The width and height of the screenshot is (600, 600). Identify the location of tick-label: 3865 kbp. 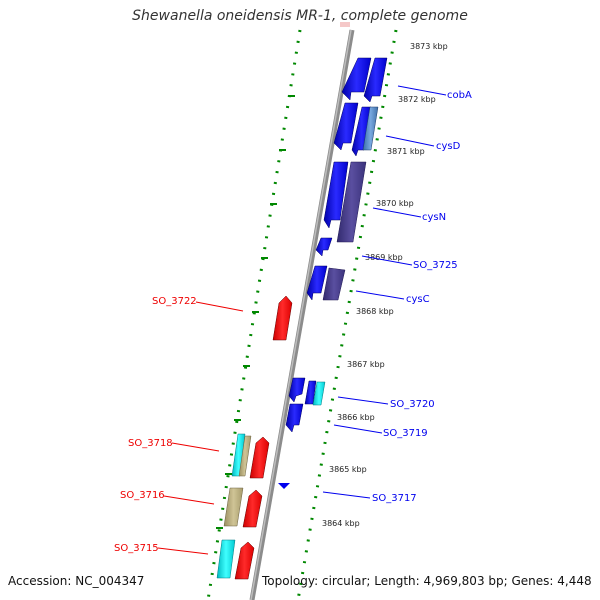
(348, 469).